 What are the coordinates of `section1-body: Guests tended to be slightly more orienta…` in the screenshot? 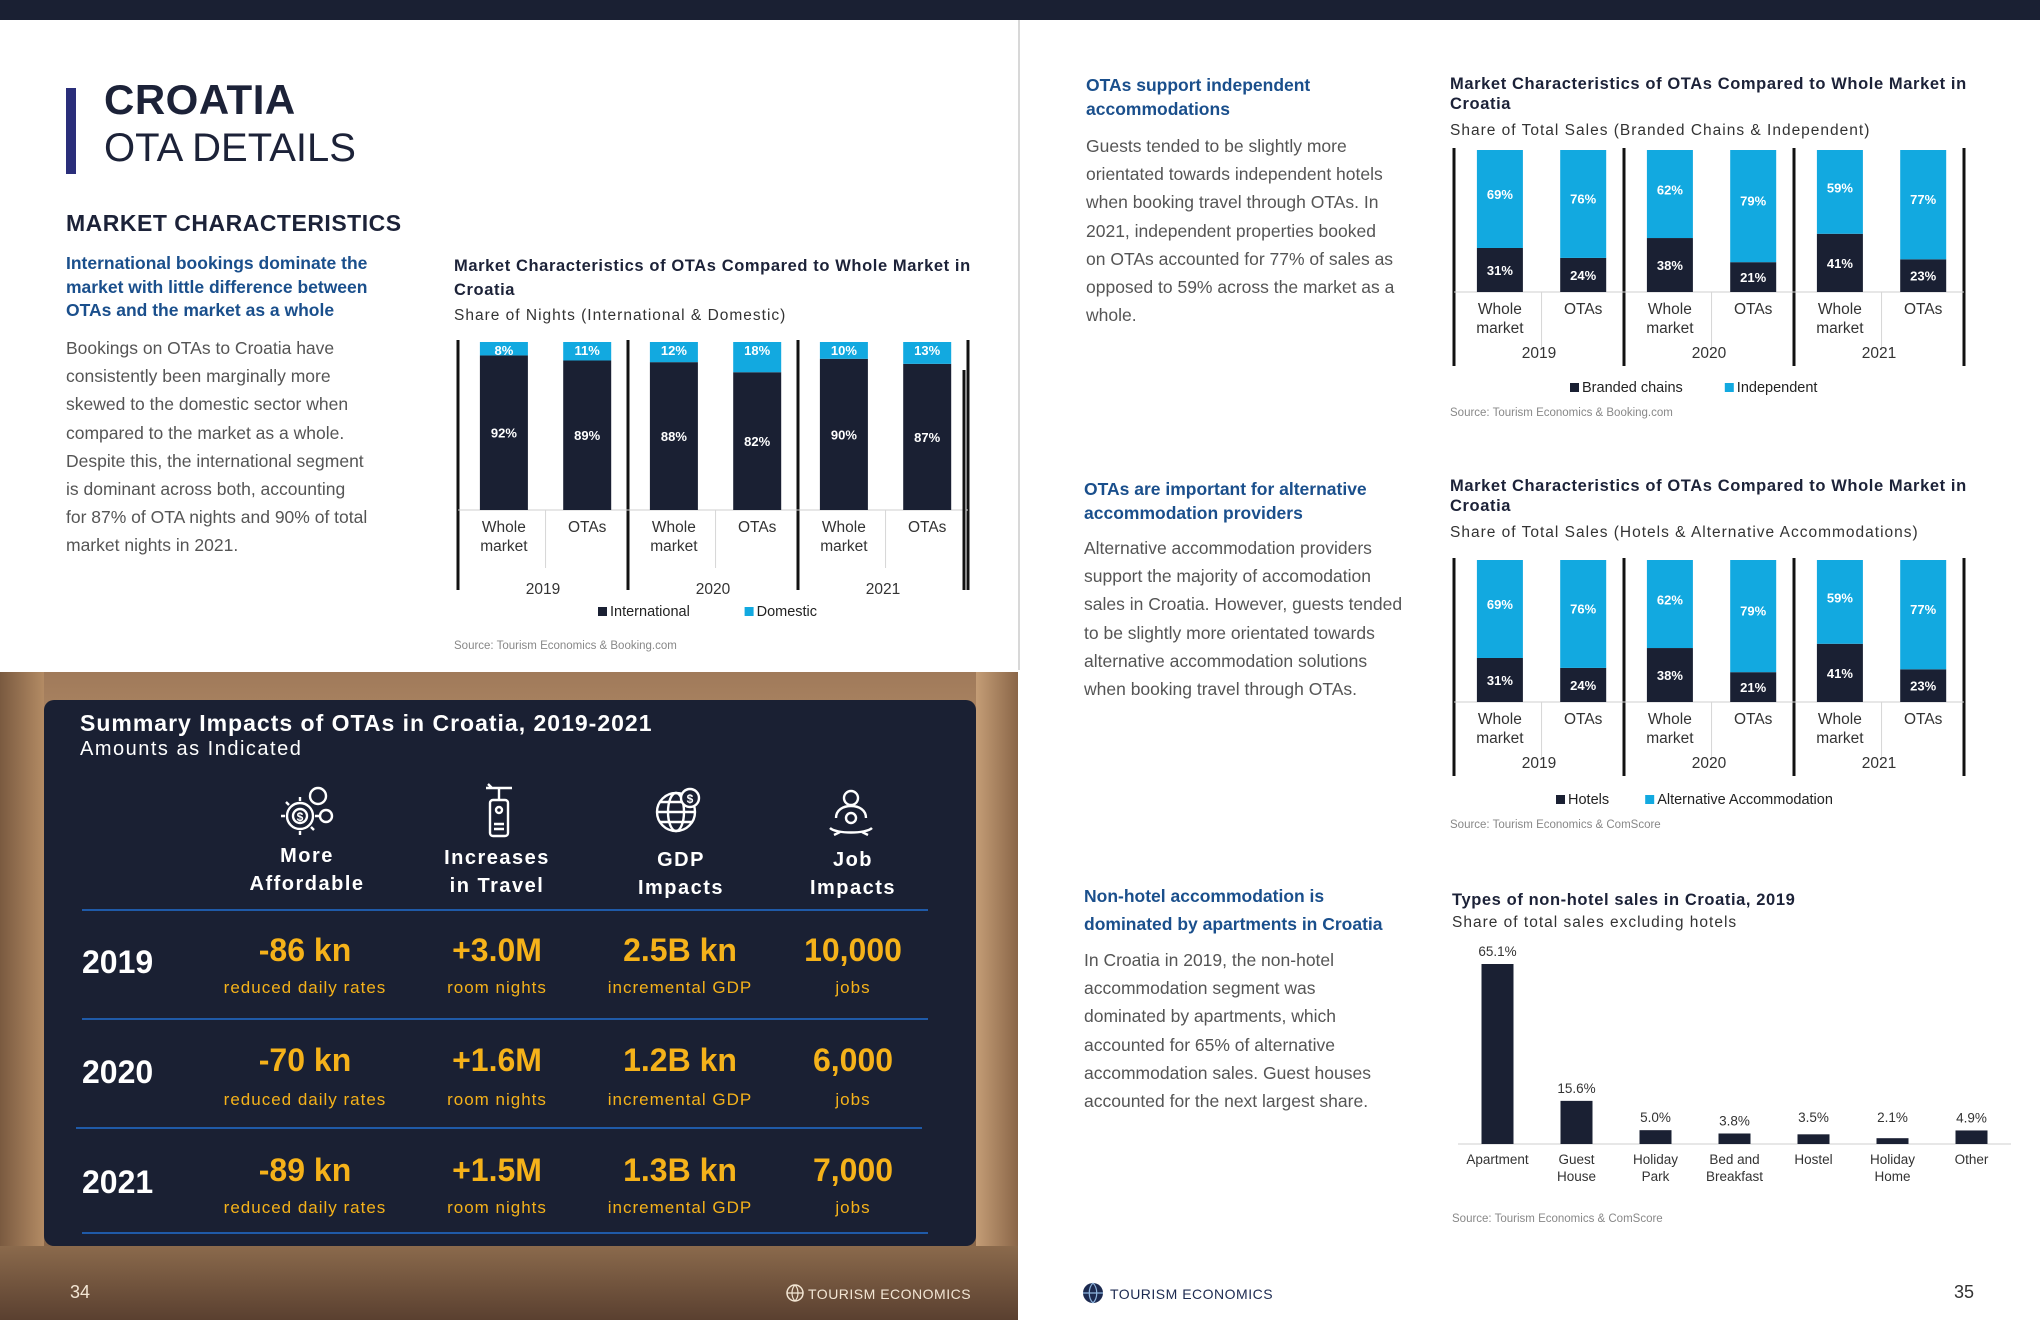 It's located at (1240, 231).